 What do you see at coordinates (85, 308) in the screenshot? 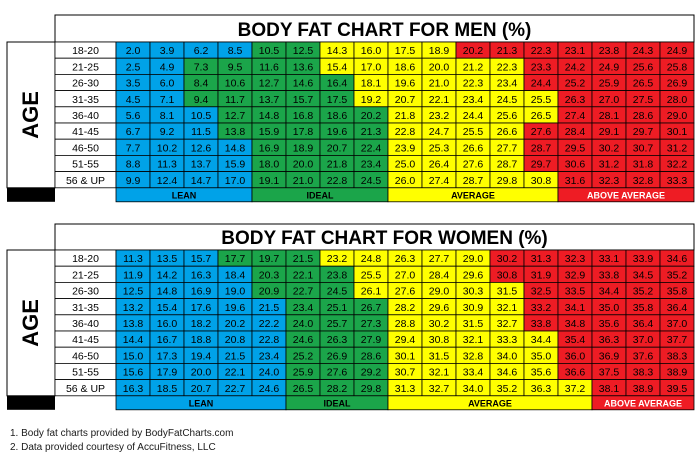
I see `age-label: 31-35` at bounding box center [85, 308].